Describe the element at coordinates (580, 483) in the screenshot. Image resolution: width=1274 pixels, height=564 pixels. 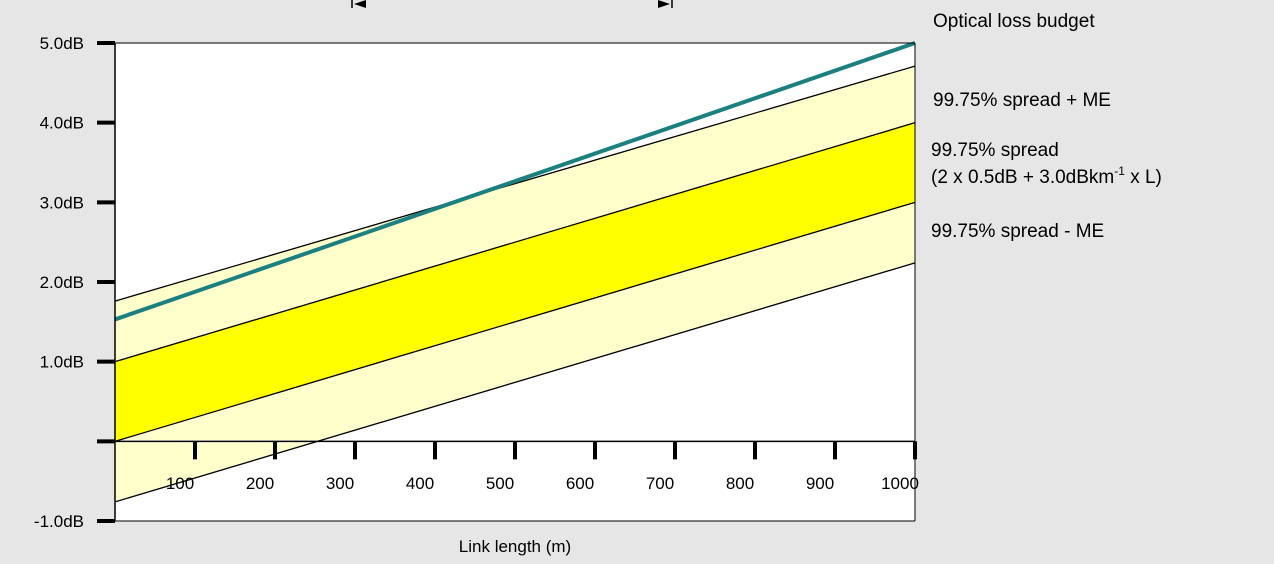
I see `x-tick-label: 600` at that location.